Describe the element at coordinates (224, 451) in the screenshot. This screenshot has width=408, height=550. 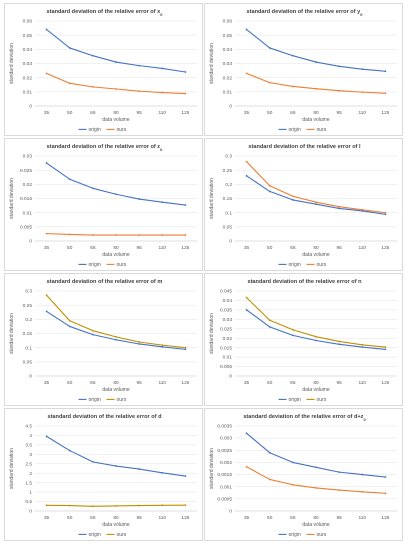
I see `y-tick-label: 0.0025` at that location.